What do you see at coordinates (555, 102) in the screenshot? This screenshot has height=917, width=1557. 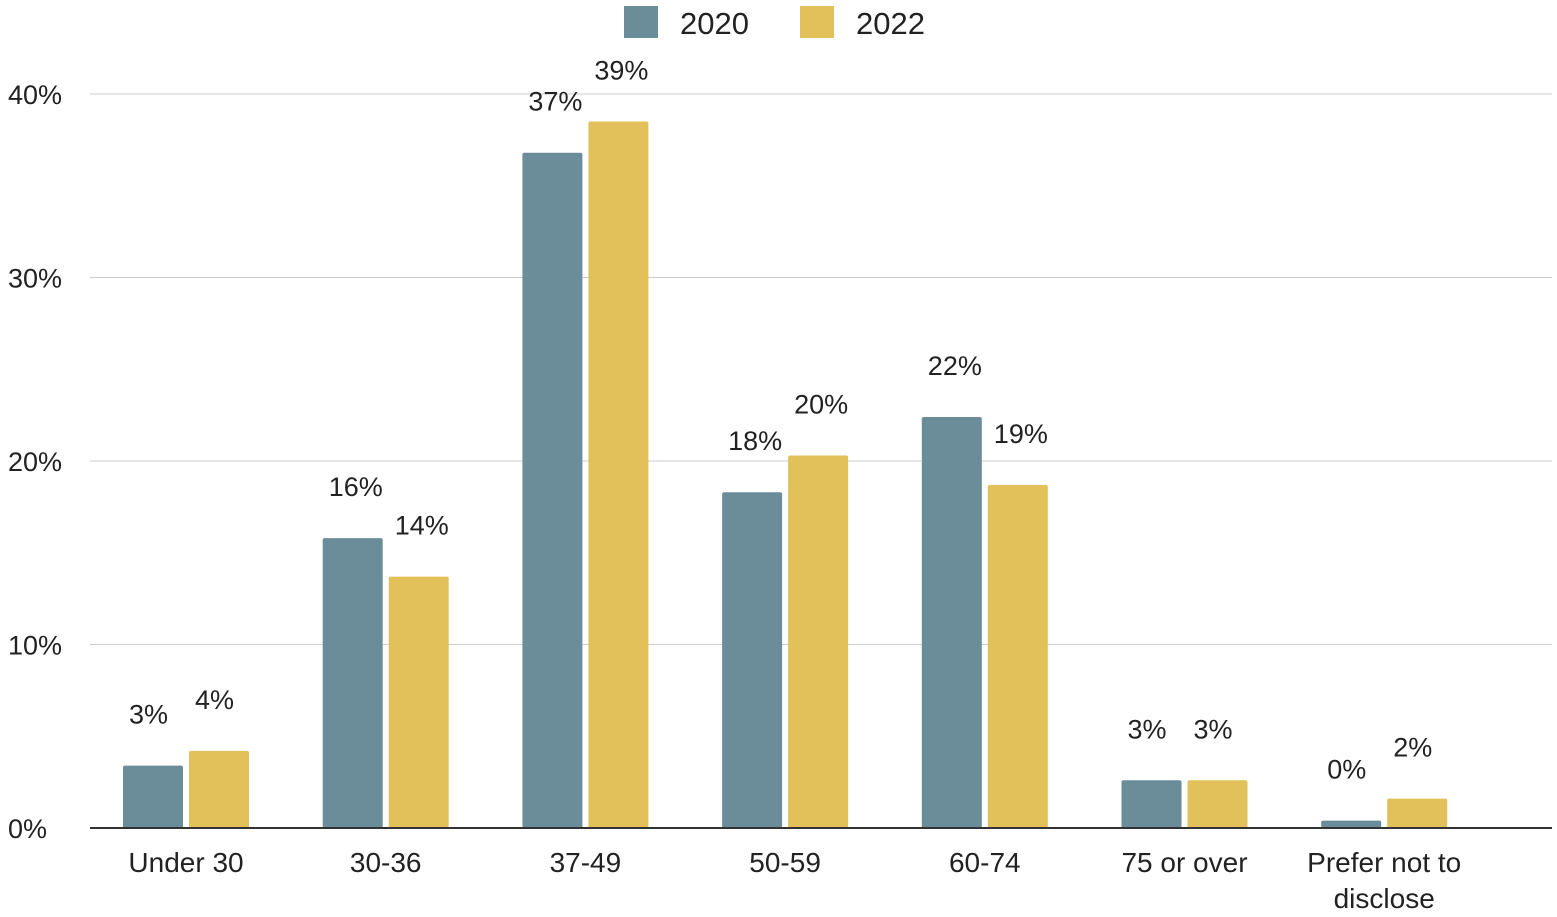 I see `data-label: 37%` at bounding box center [555, 102].